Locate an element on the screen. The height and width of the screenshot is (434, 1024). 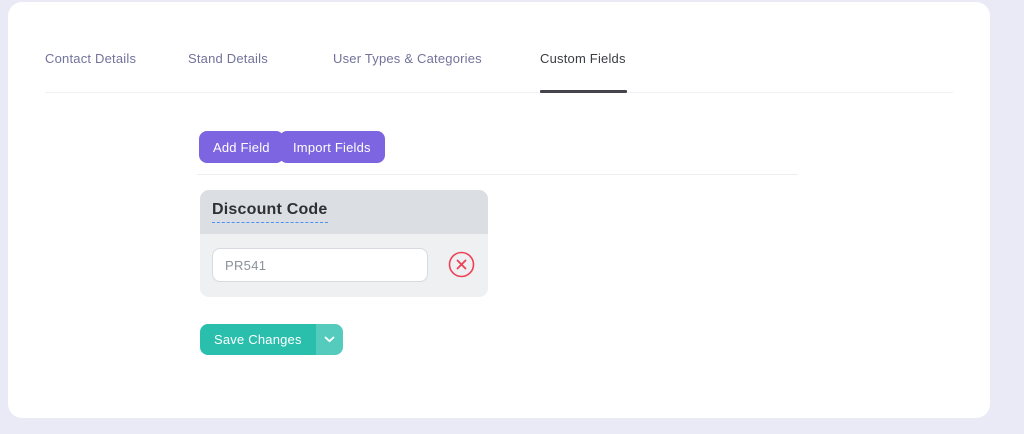
add-field-button: Add Field is located at coordinates (241, 147).